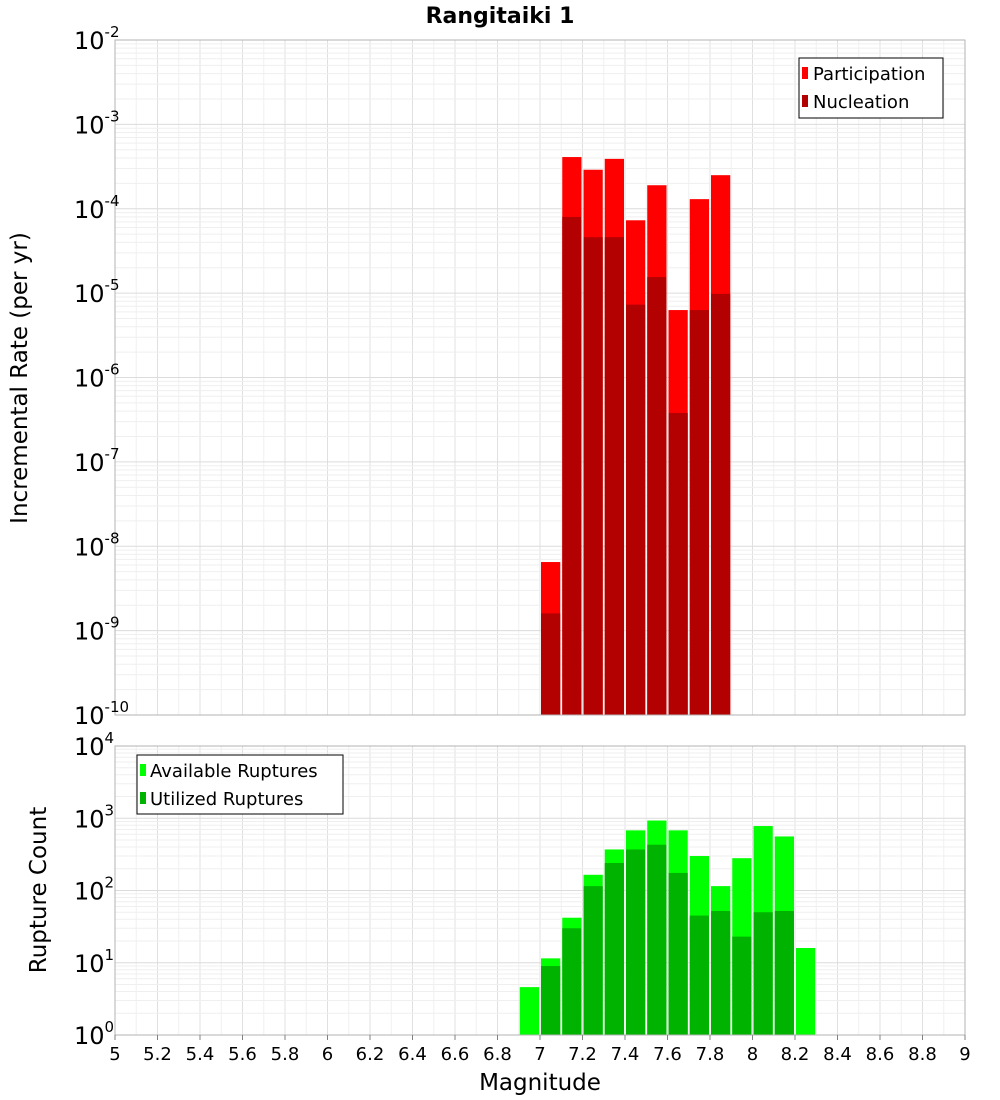 The width and height of the screenshot is (1000, 1100). I want to click on x-tick-label: 6, so click(327, 1054).